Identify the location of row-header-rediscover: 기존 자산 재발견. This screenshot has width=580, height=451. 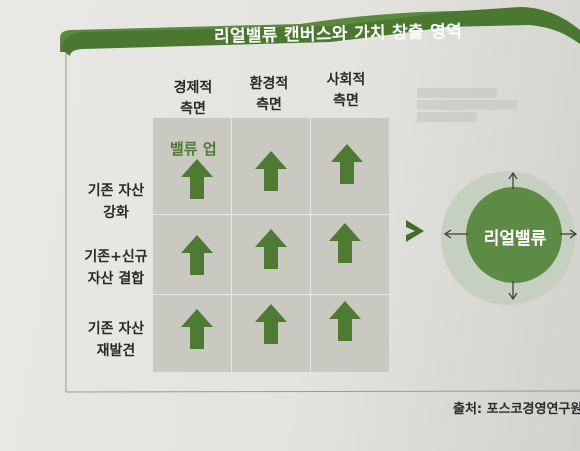
(116, 340).